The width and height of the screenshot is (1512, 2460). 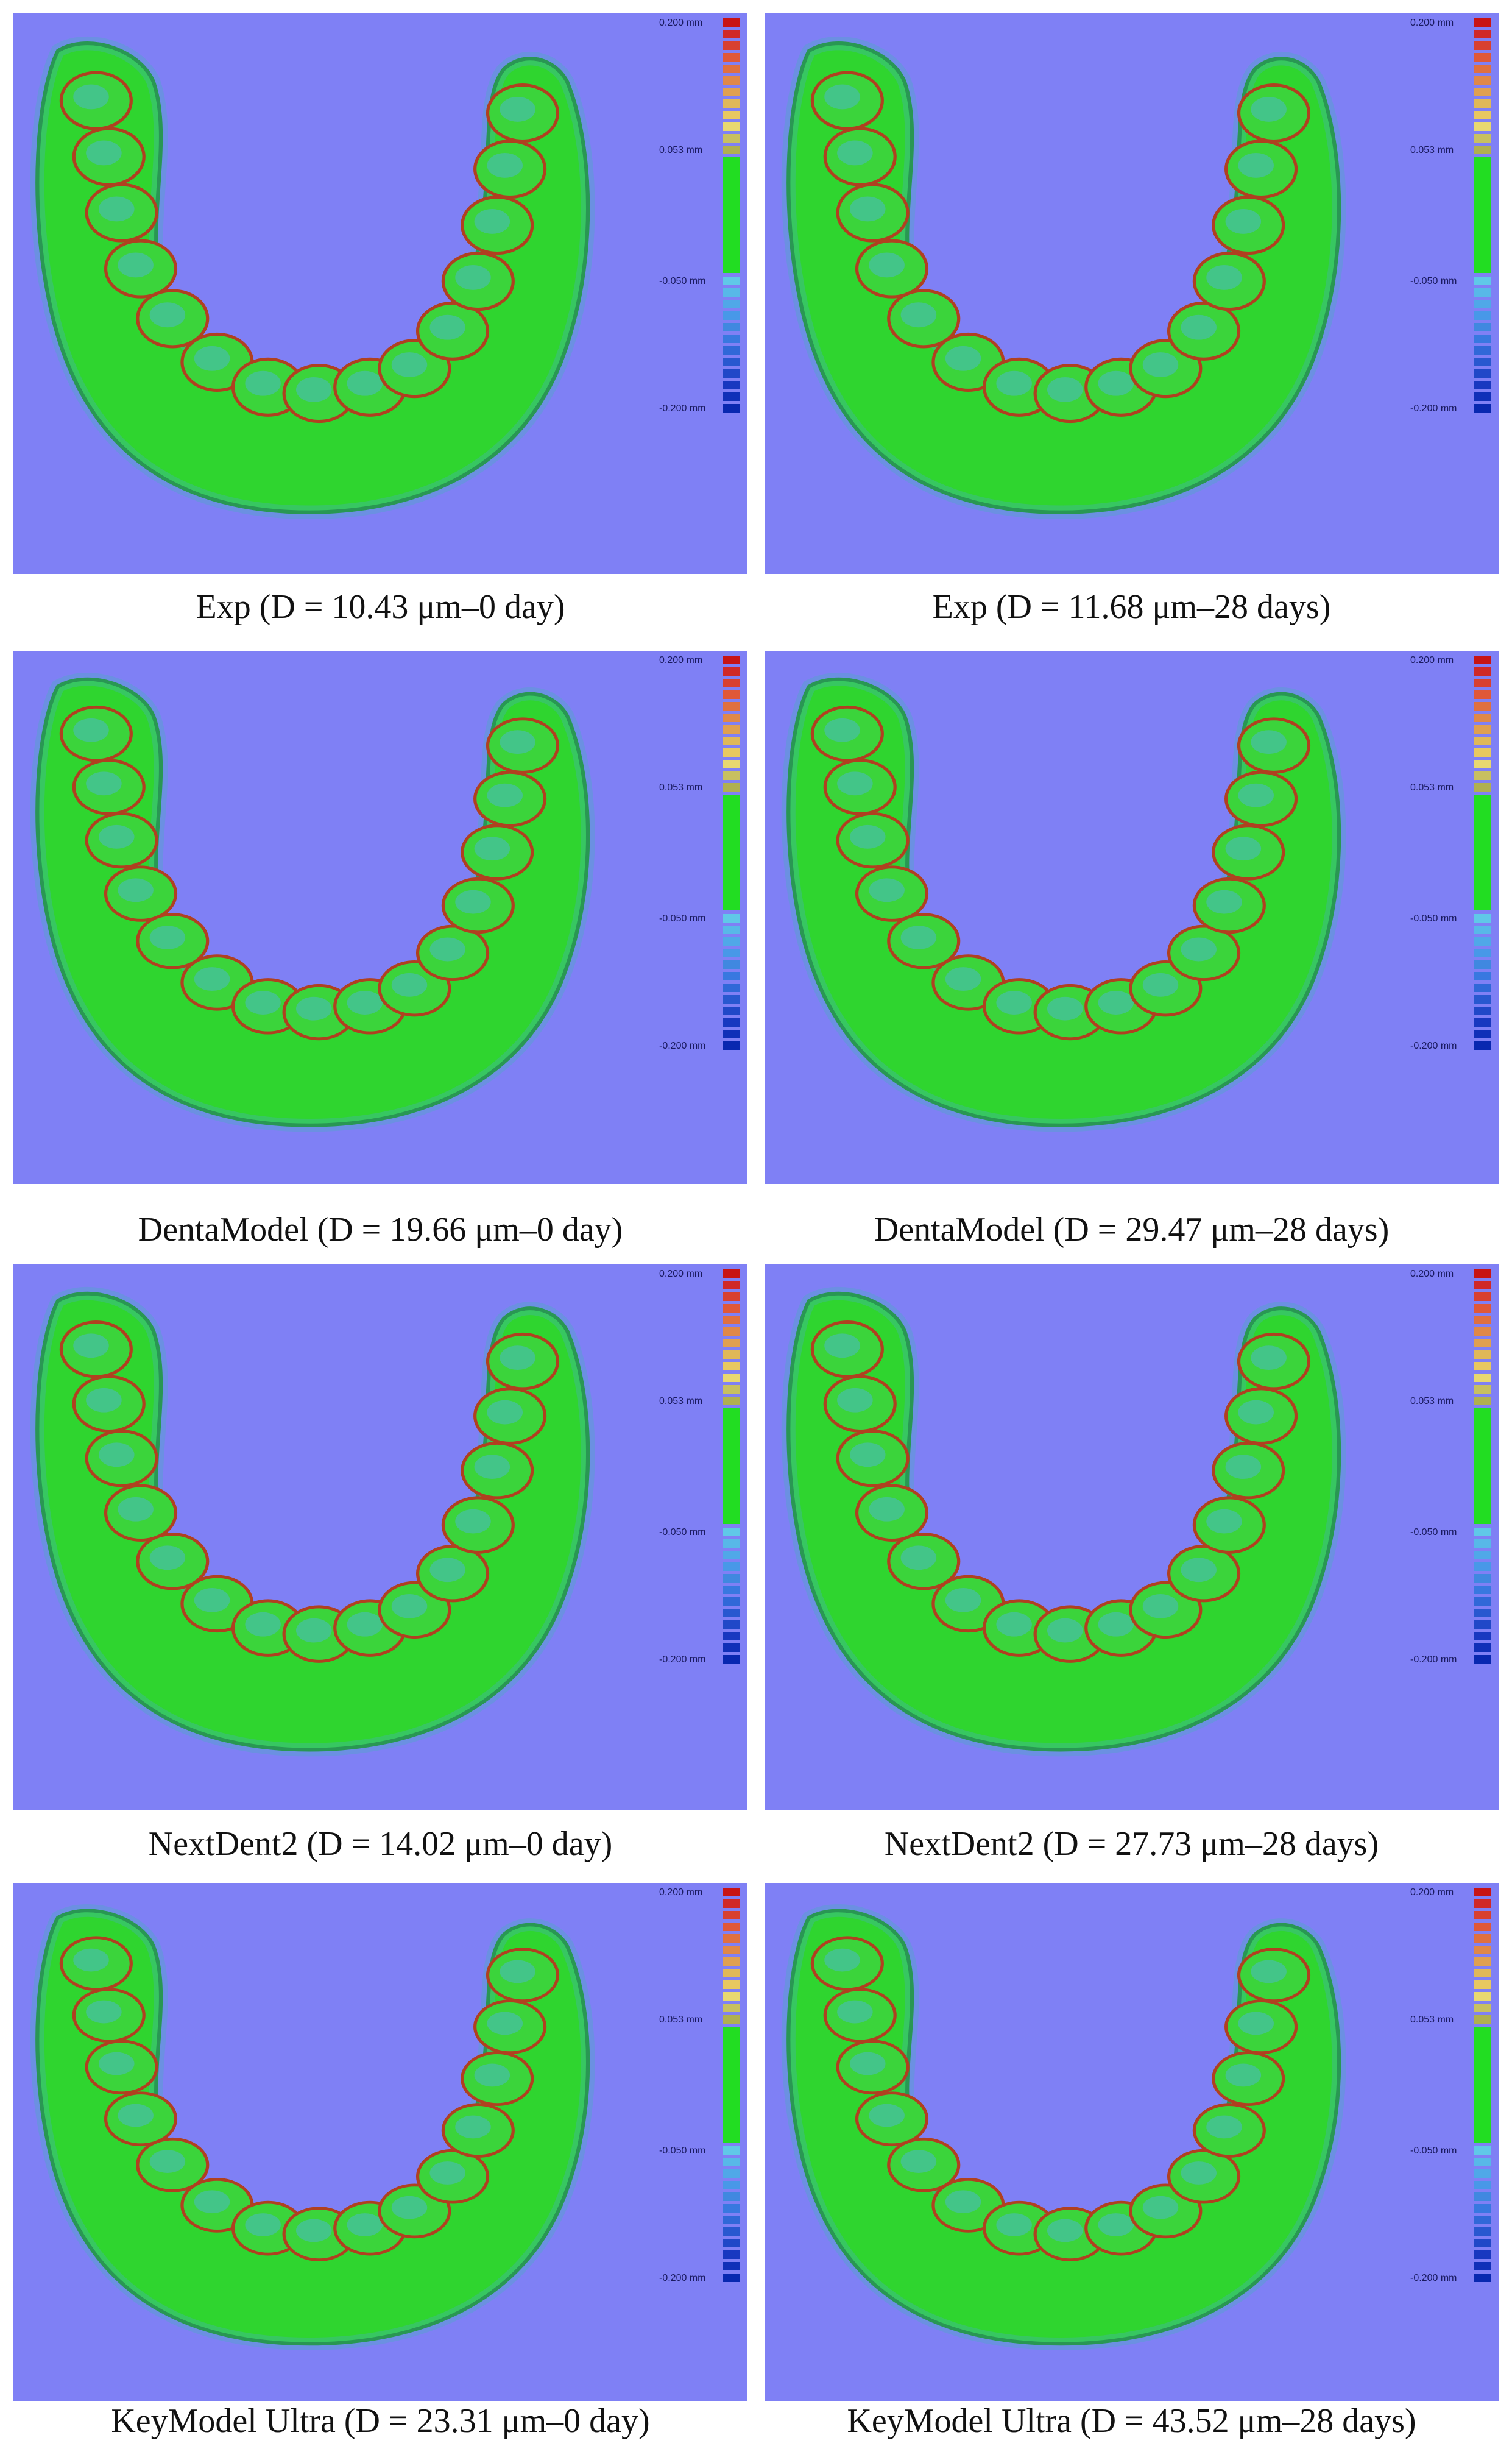 I want to click on panel-caption: NextDent2 (D = 14.02 μm–0 day), so click(x=381, y=1844).